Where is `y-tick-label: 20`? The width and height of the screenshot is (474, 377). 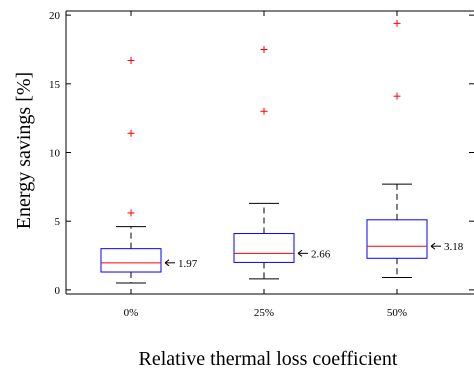 y-tick-label: 20 is located at coordinates (55, 16).